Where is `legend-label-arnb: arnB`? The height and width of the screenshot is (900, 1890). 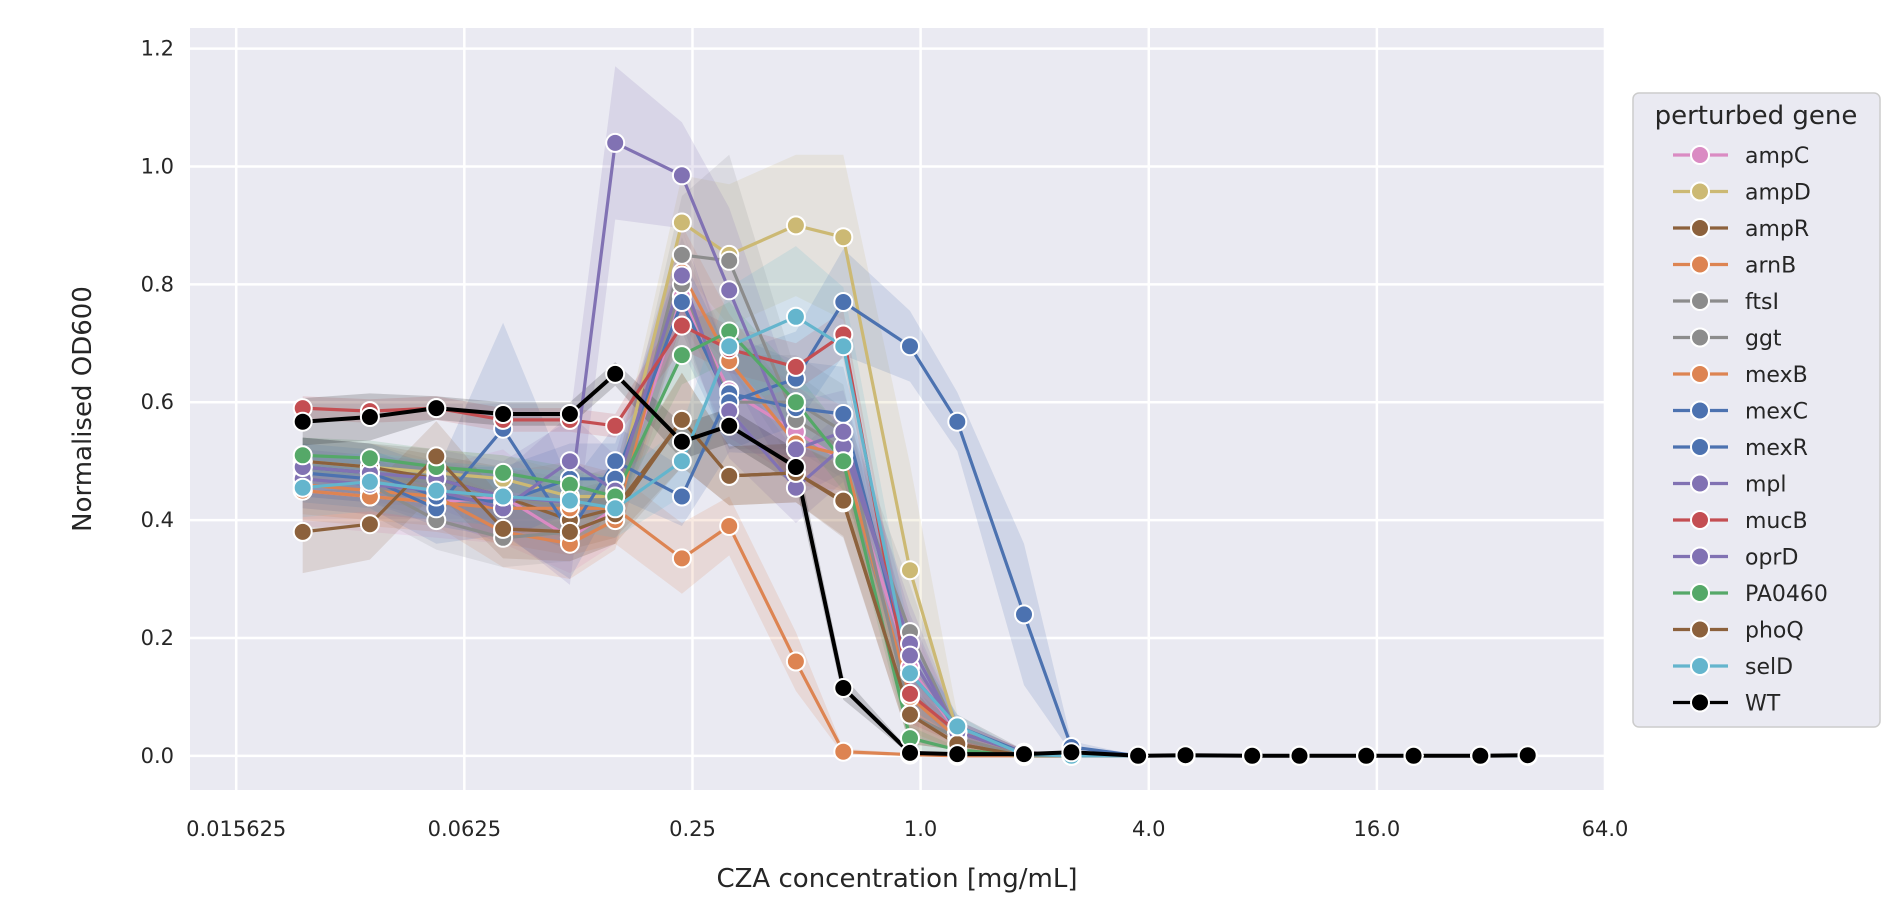
legend-label-arnb: arnB is located at coordinates (1770, 266).